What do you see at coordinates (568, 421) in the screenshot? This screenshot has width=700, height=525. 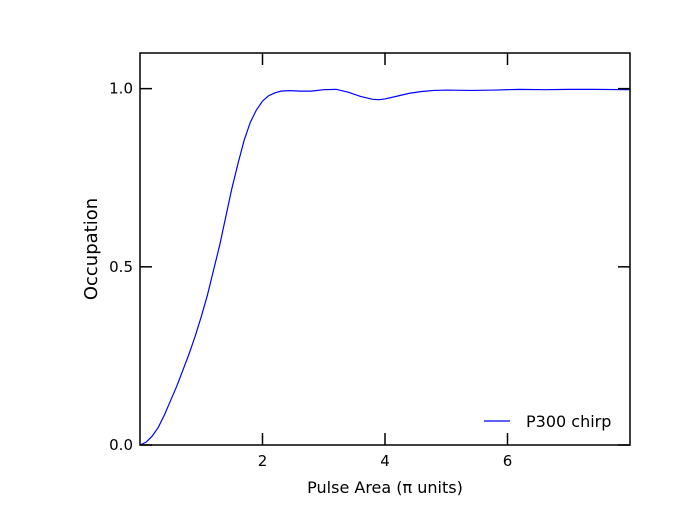 I see `legend-label-p300-chirp: P300 chirp` at bounding box center [568, 421].